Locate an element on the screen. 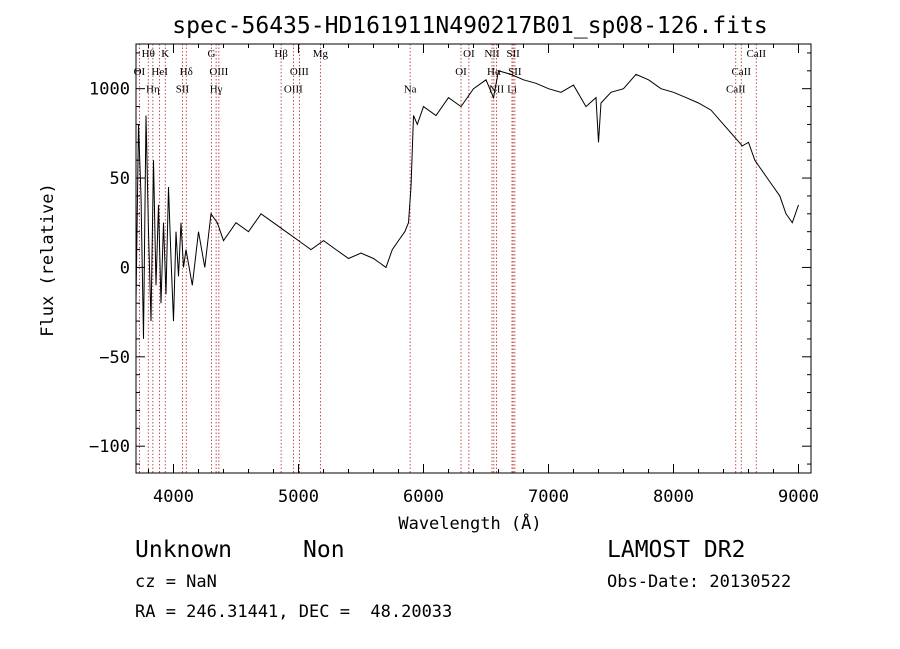 This screenshot has width=900, height=649. line-label: Hθ is located at coordinates (148, 54).